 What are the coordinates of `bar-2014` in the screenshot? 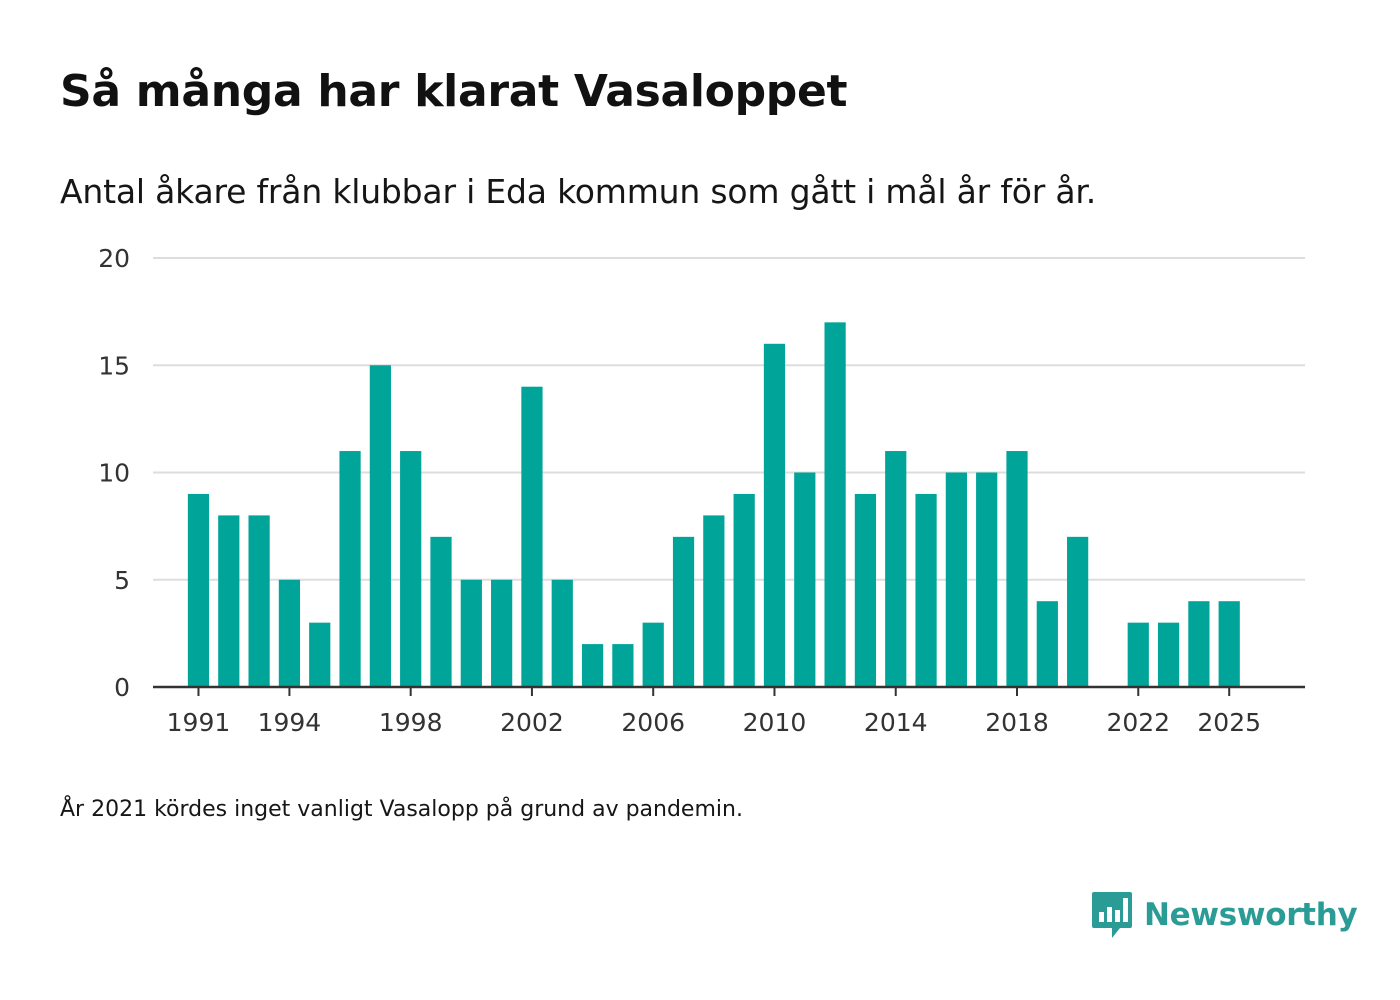 It's located at (896, 569).